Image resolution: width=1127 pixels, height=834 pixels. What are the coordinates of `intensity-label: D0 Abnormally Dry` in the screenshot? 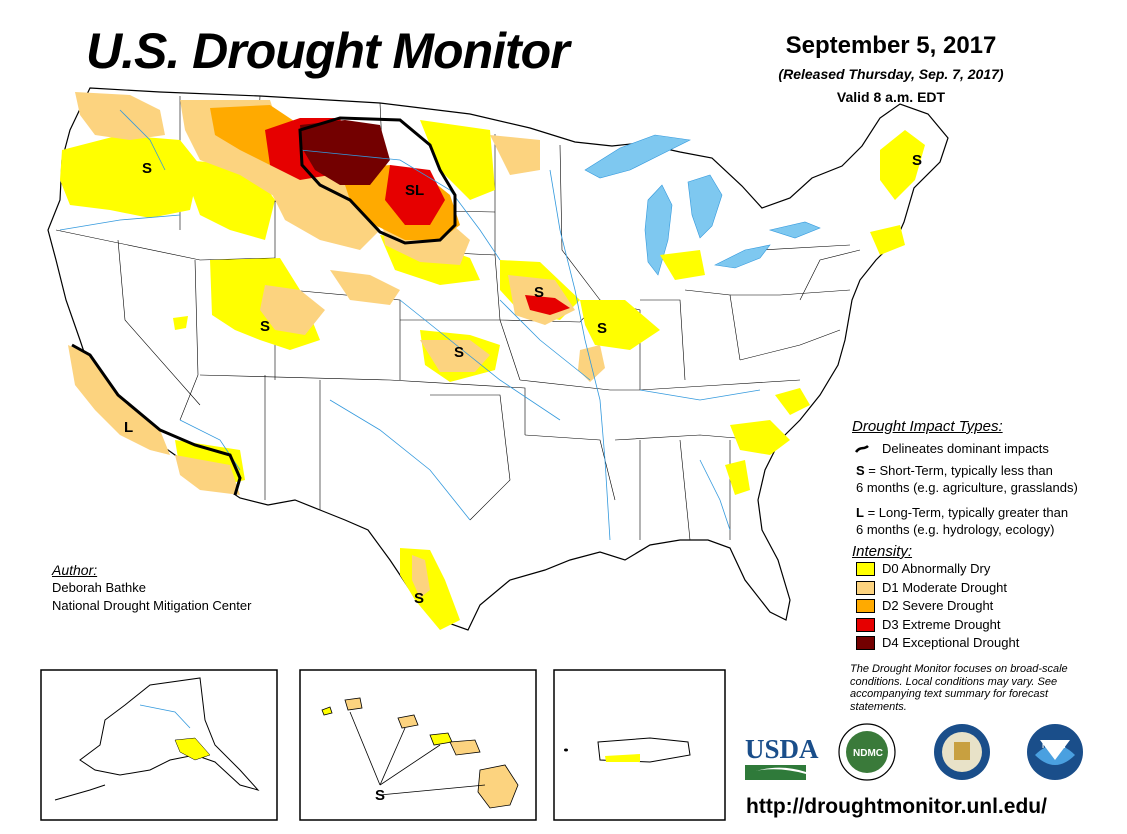 It's located at (936, 568).